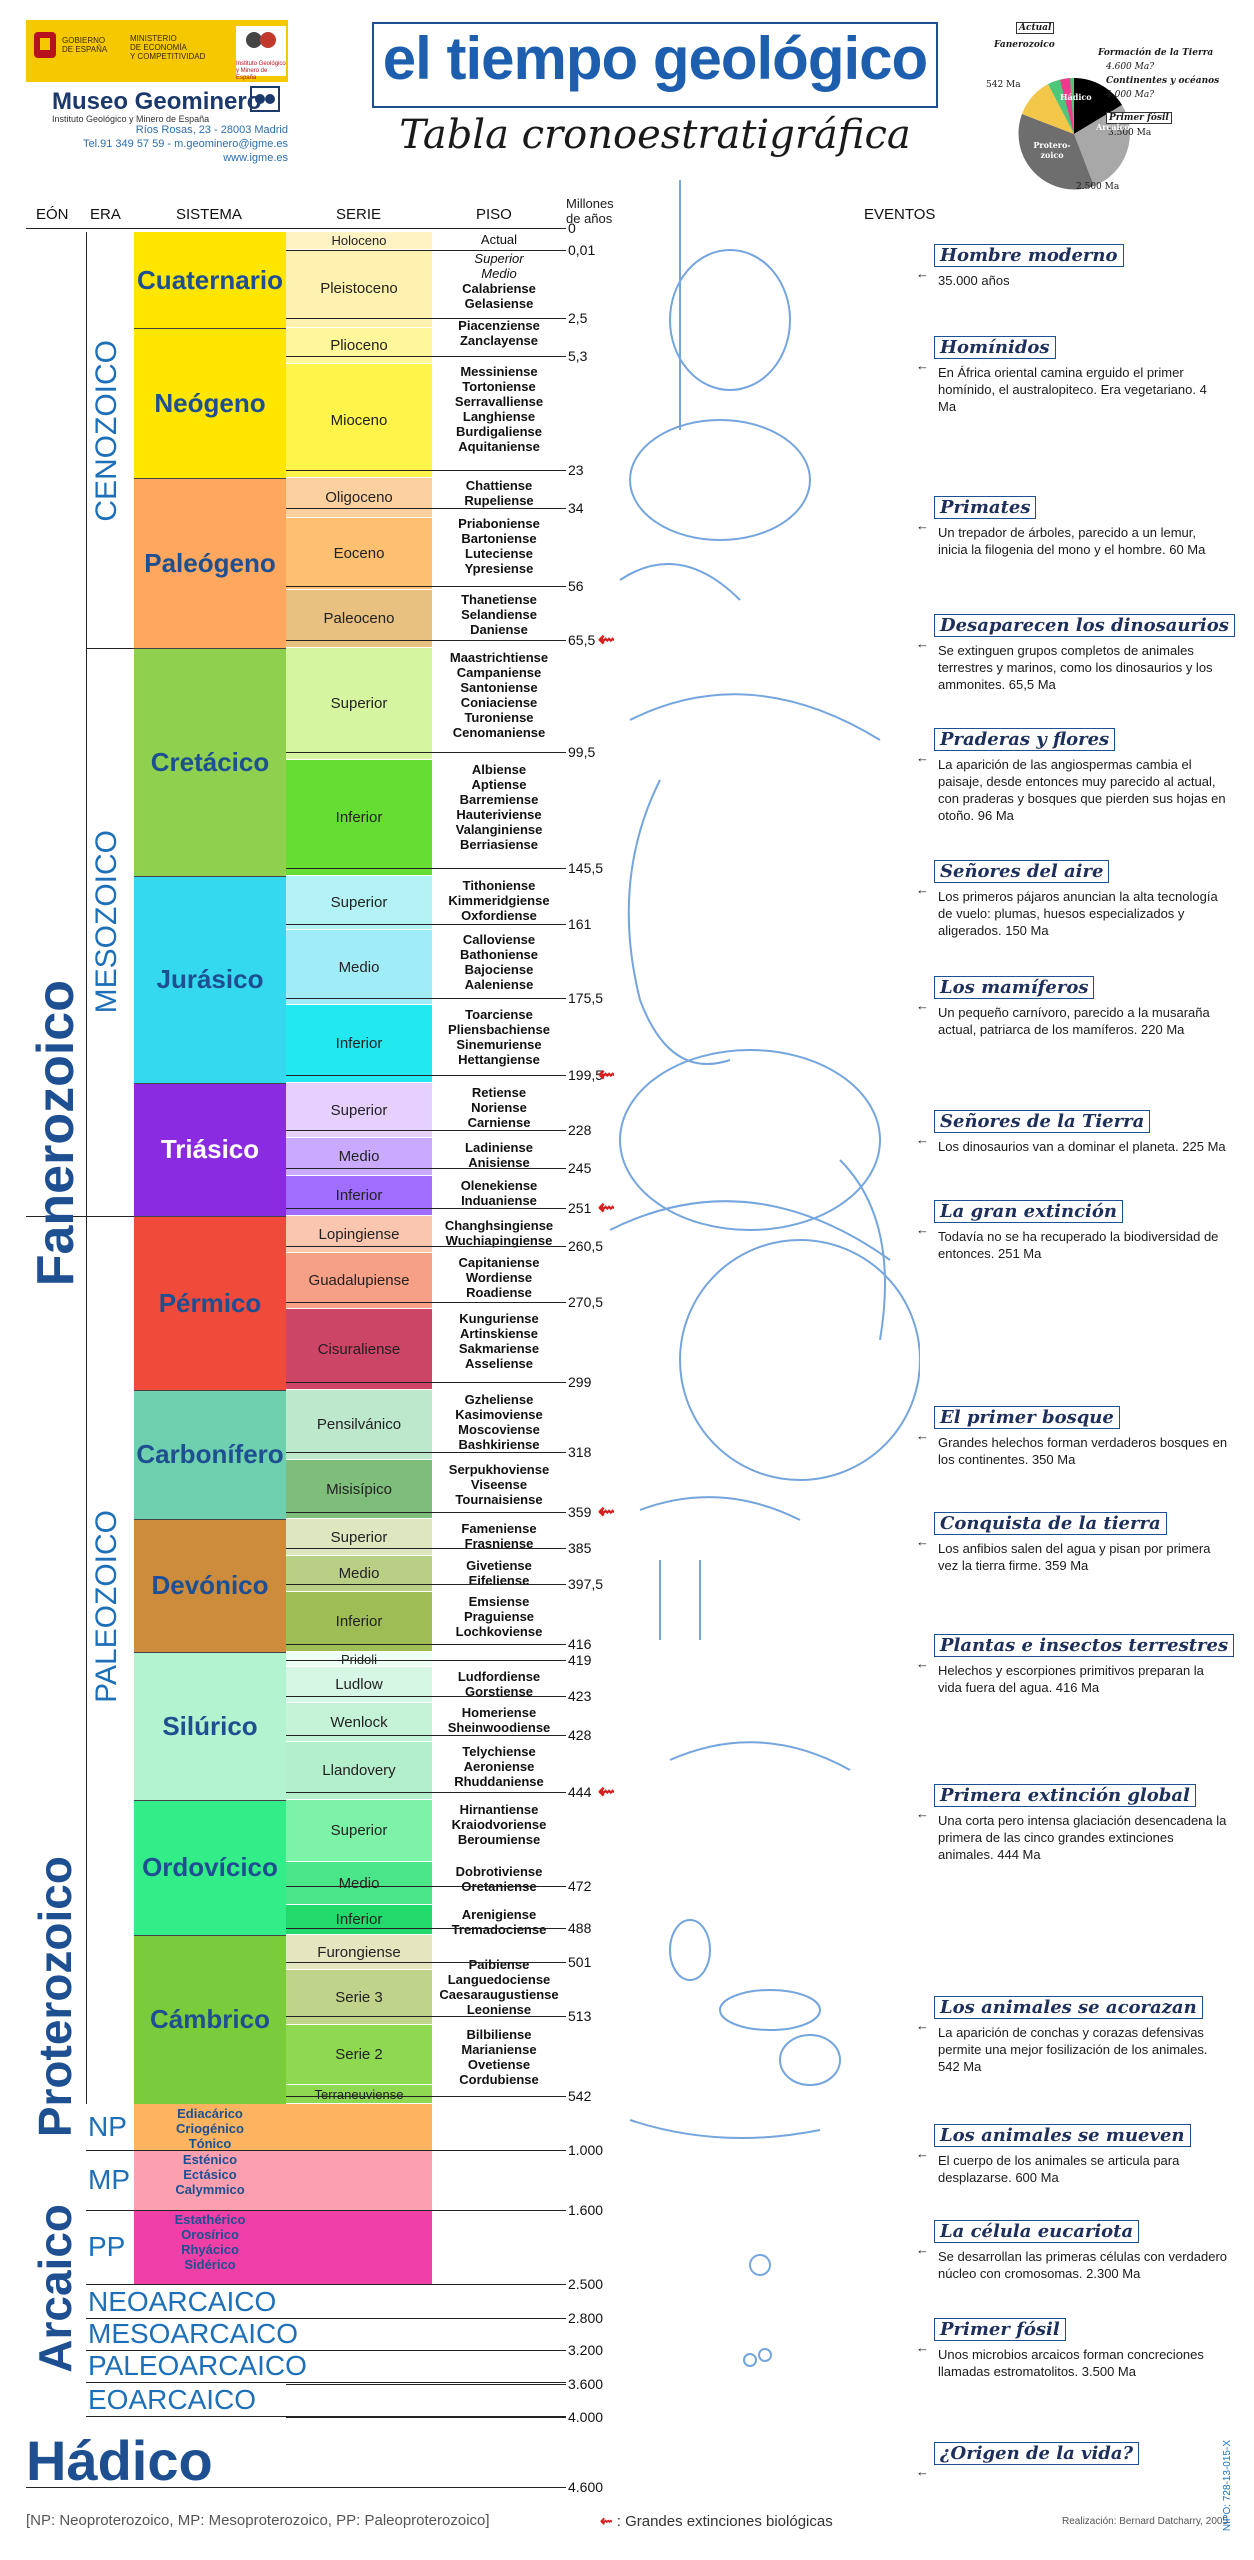  I want to click on age-label: 2.800, so click(586, 2318).